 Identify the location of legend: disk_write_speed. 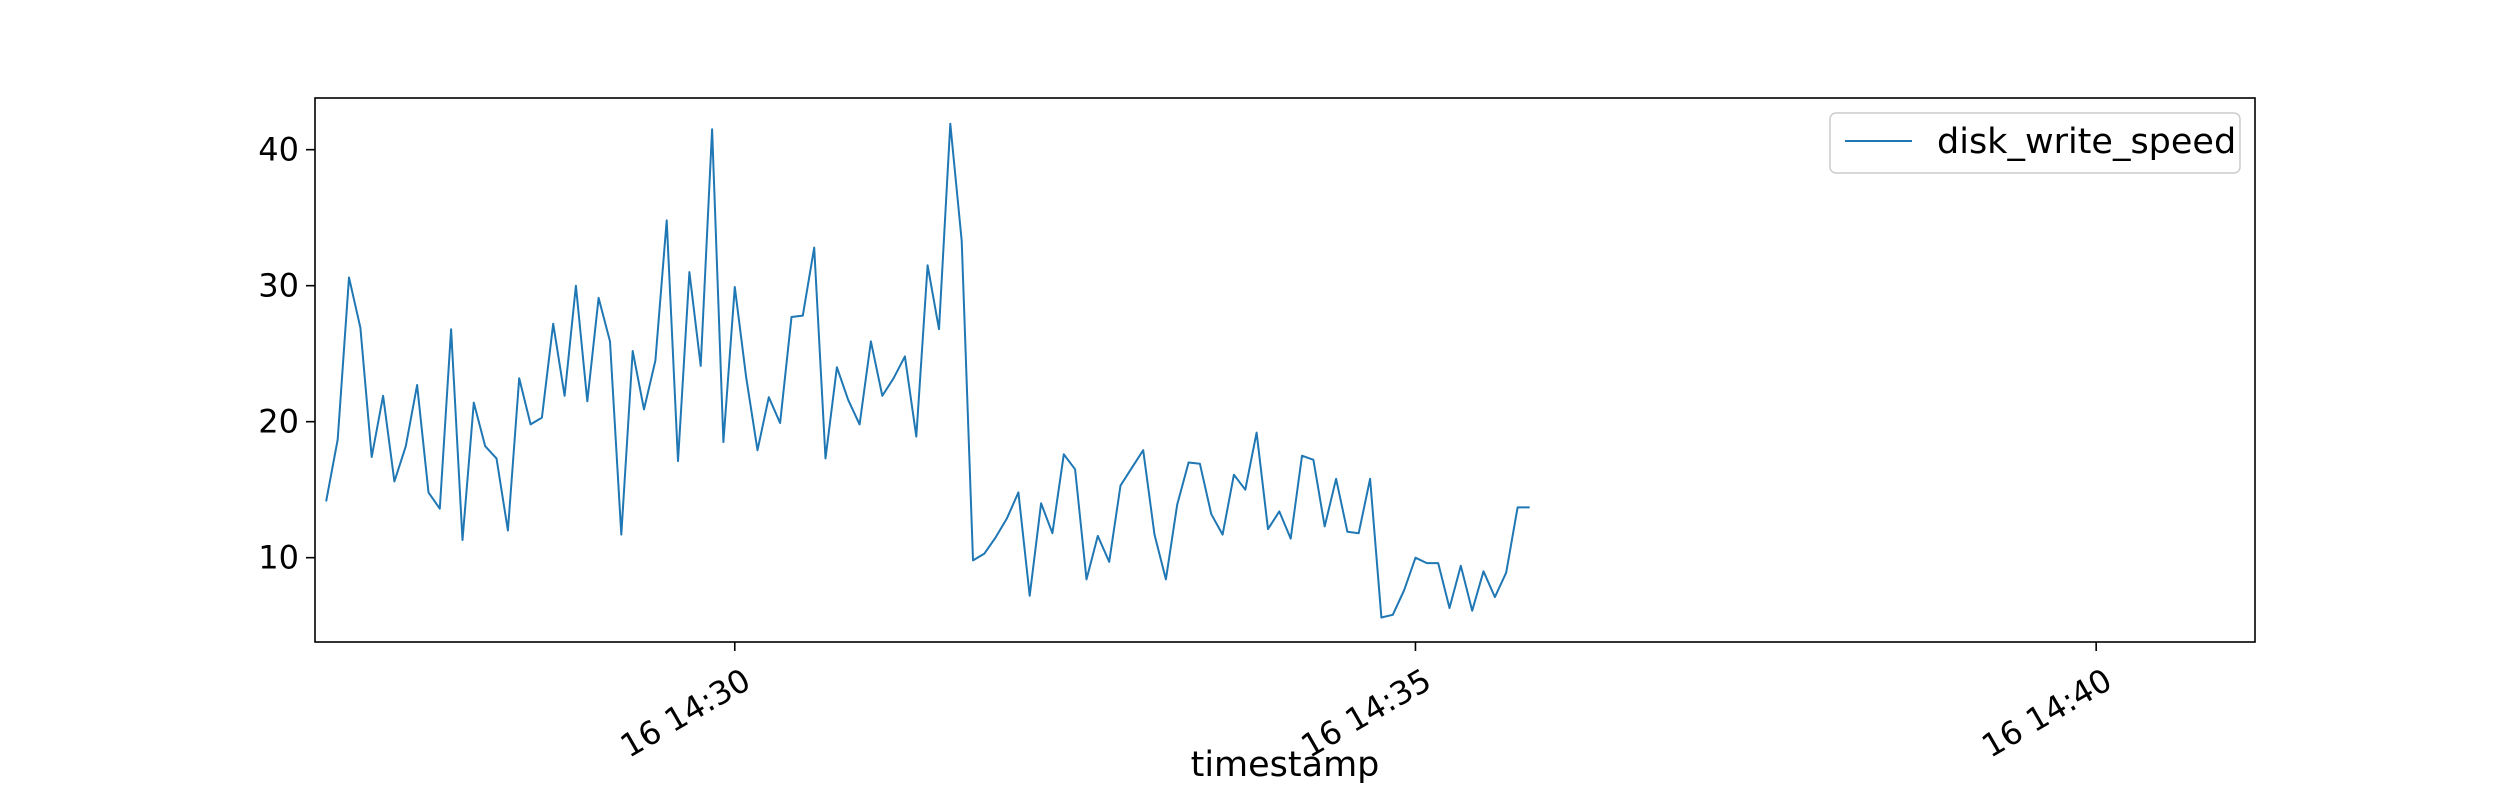
(2035, 143).